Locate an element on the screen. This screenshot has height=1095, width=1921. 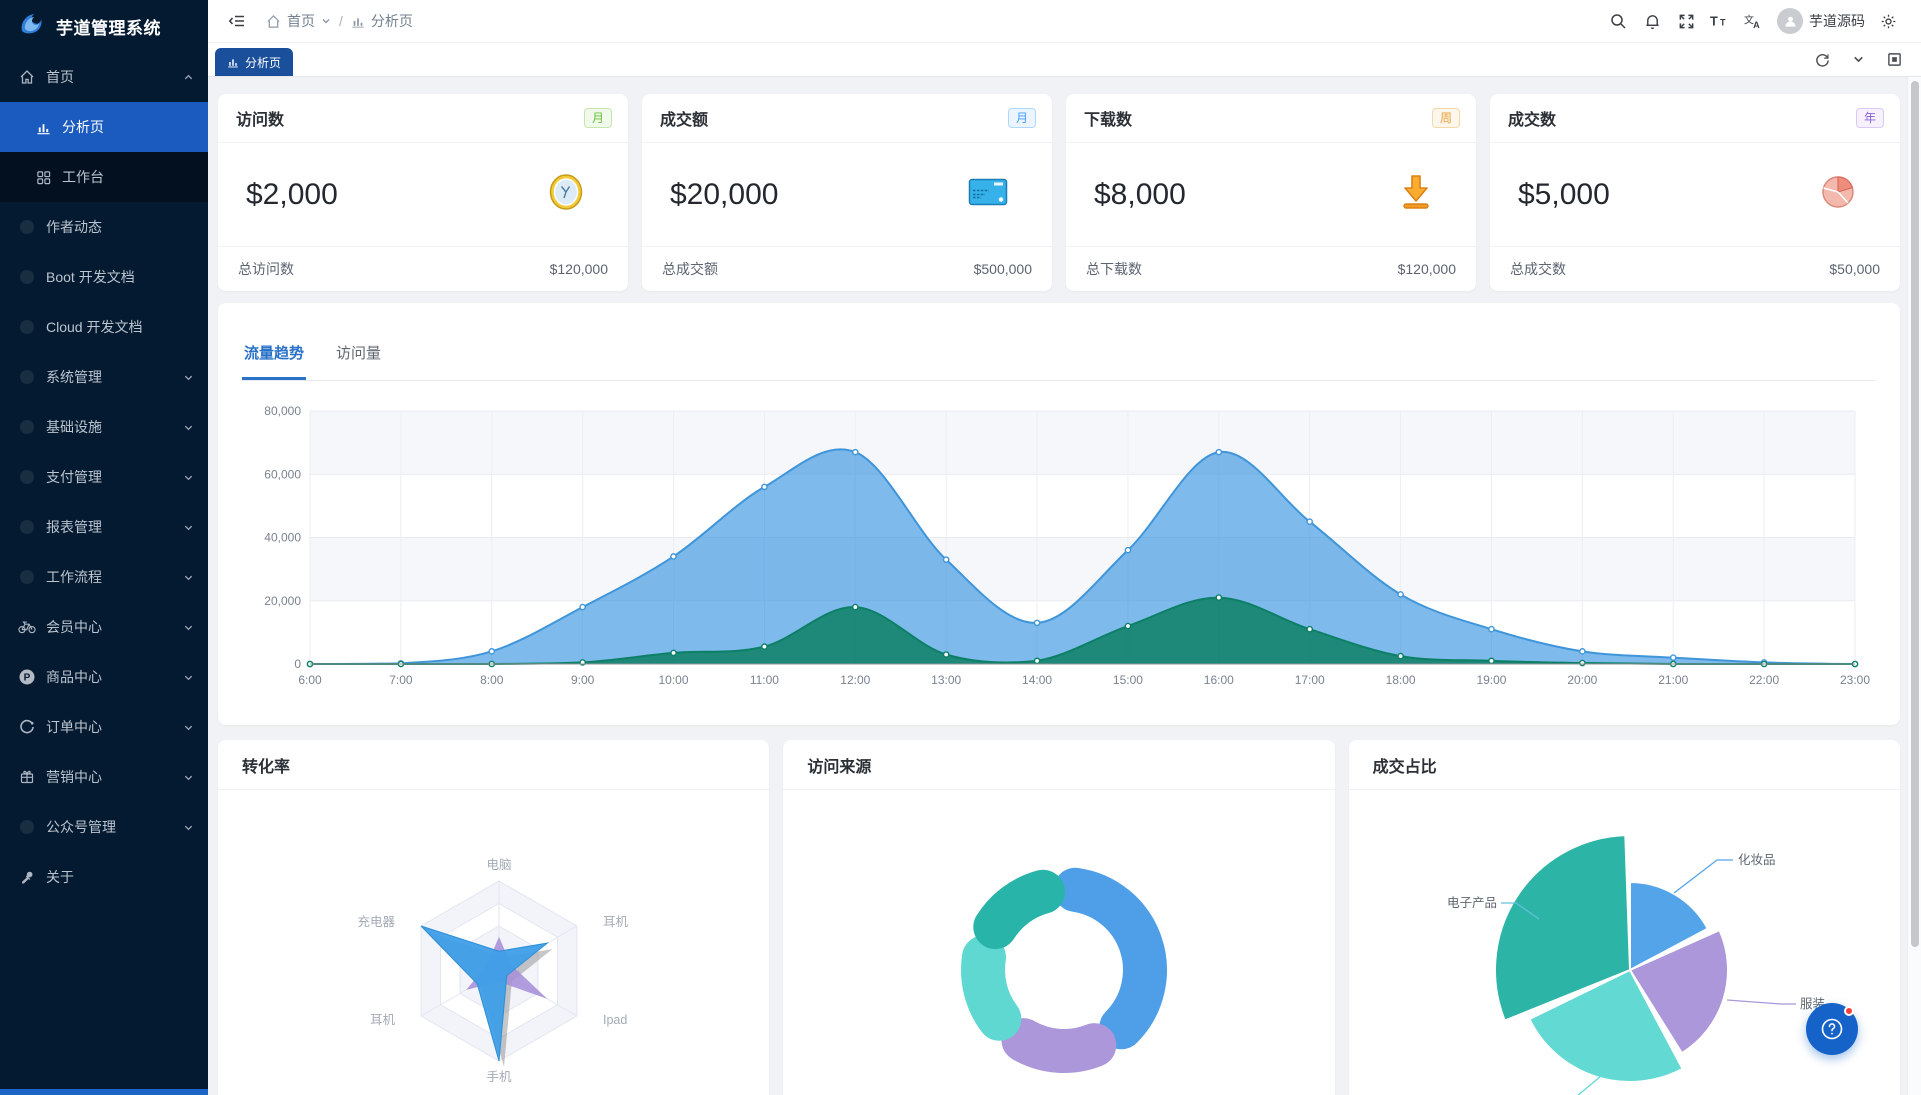
app-logo: 芋道管理系统 is located at coordinates (104, 26).